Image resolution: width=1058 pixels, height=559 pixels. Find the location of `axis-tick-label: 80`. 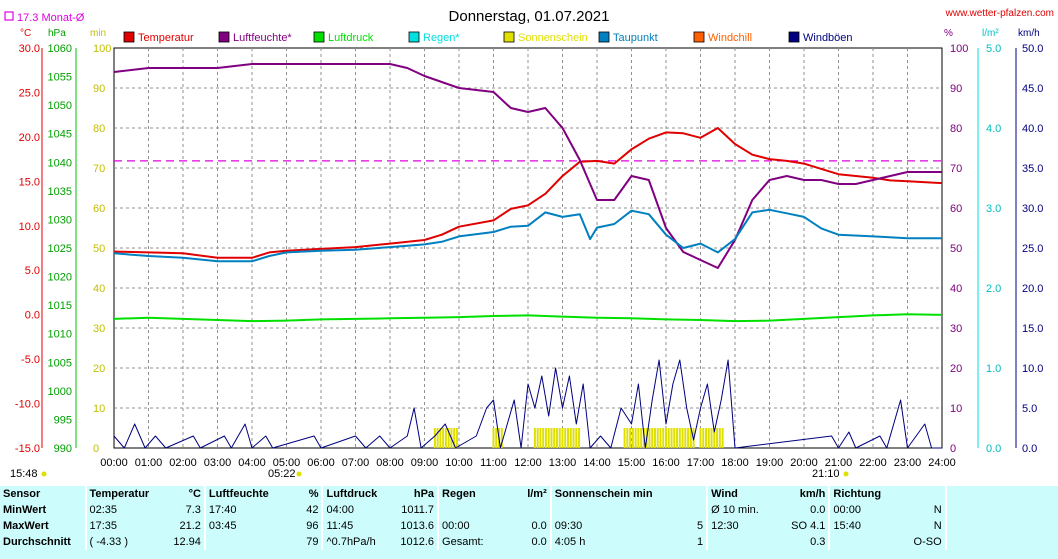

axis-tick-label: 80 is located at coordinates (99, 129).